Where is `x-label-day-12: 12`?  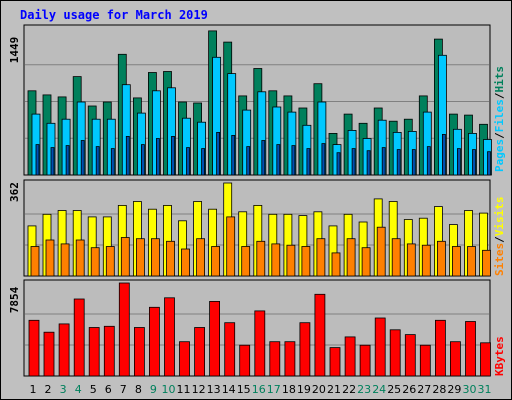
x-label-day-12: 12 is located at coordinates (199, 389).